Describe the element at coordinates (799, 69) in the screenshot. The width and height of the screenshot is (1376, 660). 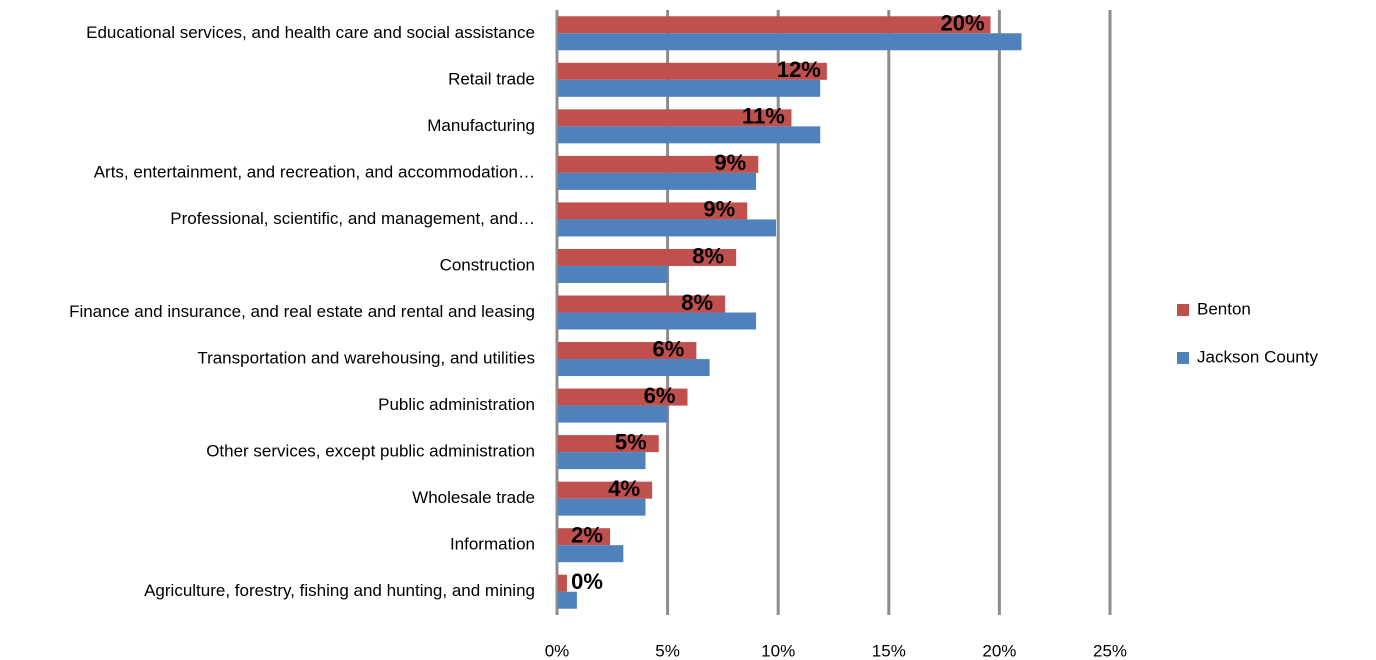
I see `data-label: 12%` at that location.